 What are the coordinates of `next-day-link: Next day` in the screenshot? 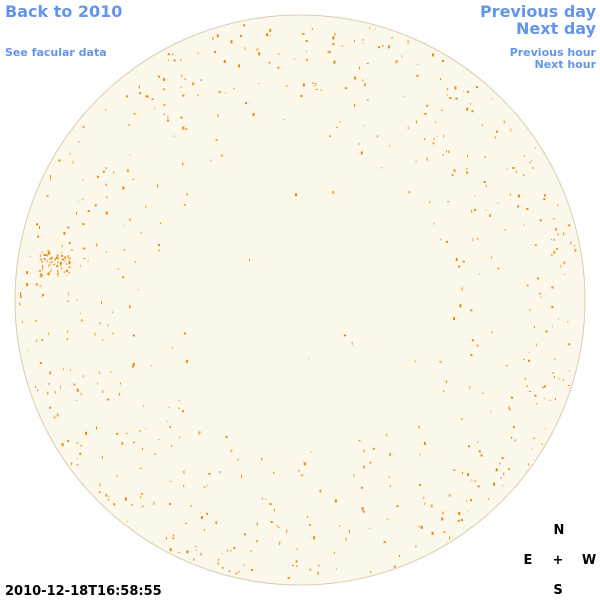 It's located at (556, 28).